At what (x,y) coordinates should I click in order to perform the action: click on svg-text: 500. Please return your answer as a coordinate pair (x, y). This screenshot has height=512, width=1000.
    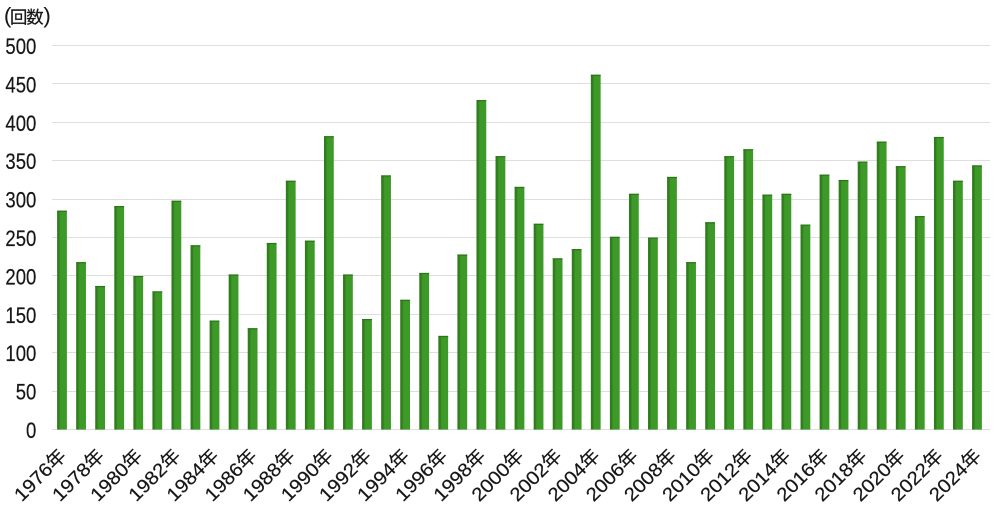
    Looking at the image, I should click on (20, 46).